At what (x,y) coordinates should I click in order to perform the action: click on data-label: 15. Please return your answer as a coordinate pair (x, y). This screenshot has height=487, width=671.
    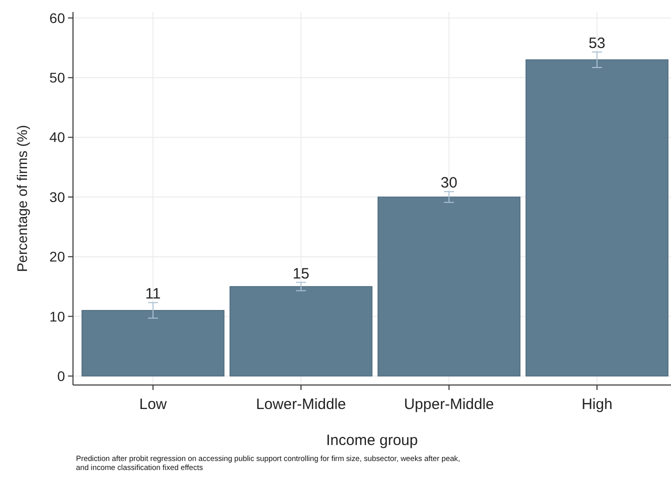
    Looking at the image, I should click on (301, 273).